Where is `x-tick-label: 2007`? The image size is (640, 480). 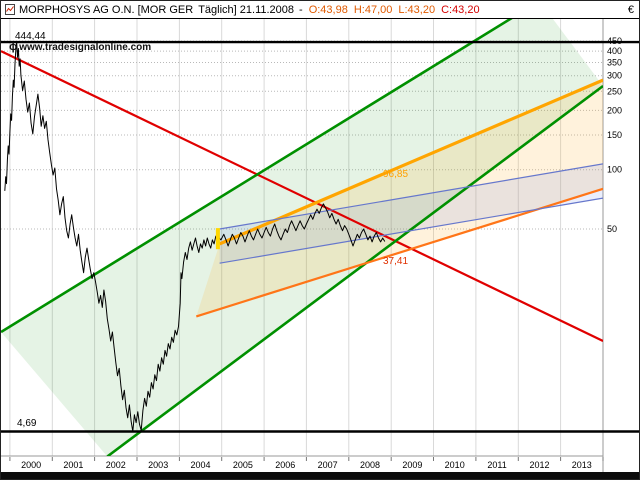 x-tick-label: 2007 is located at coordinates (328, 465).